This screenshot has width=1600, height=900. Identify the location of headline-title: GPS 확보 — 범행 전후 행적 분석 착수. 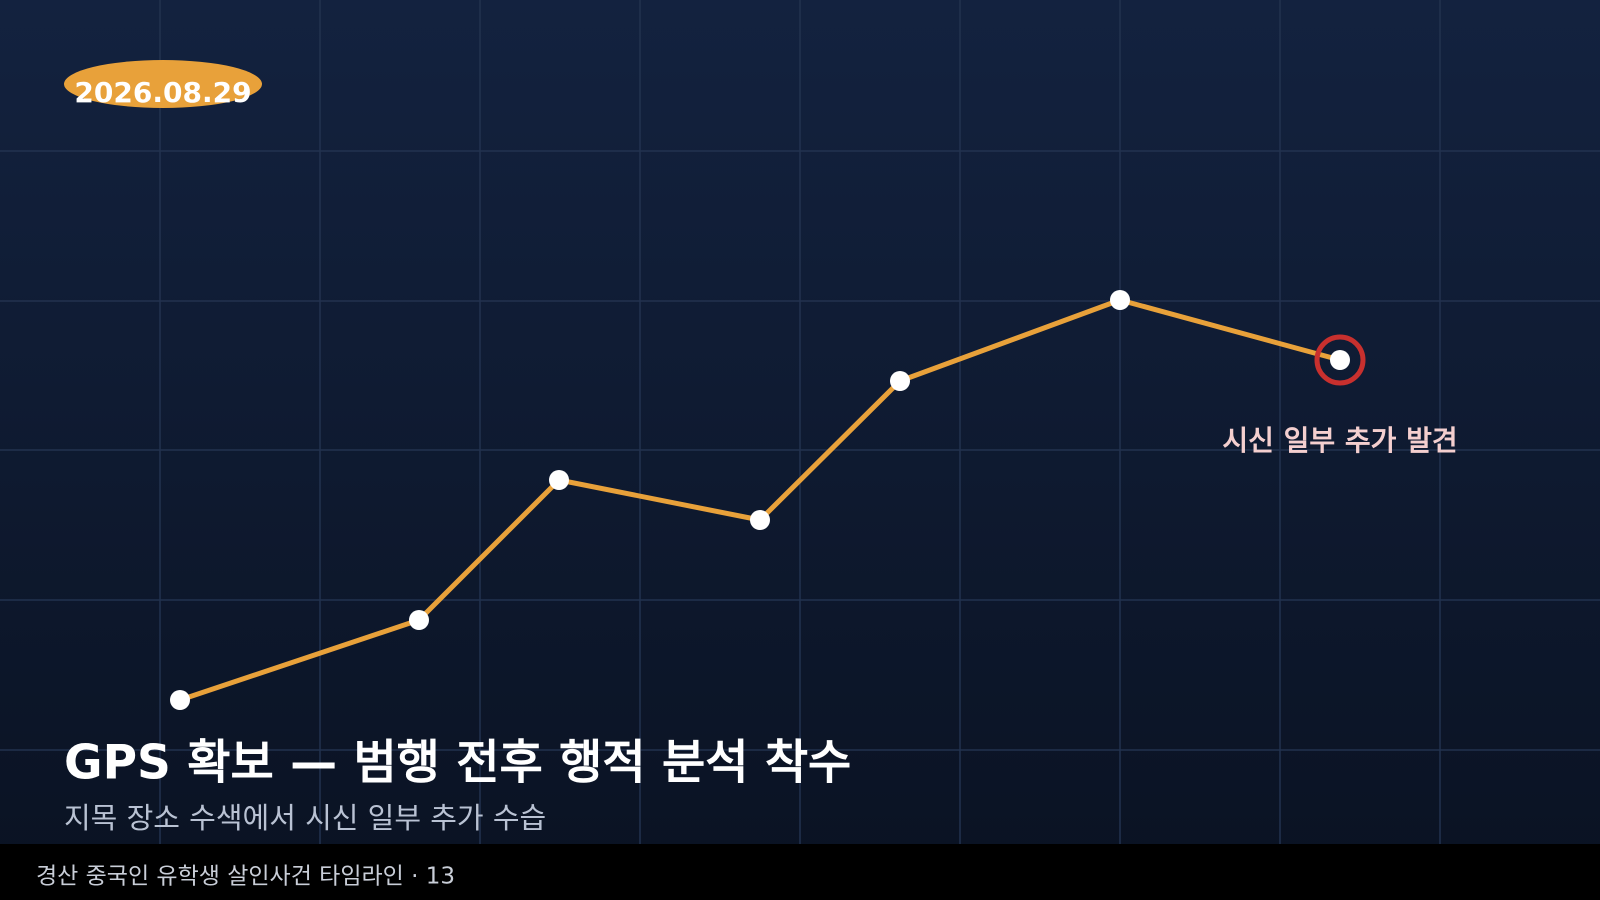
(457, 763).